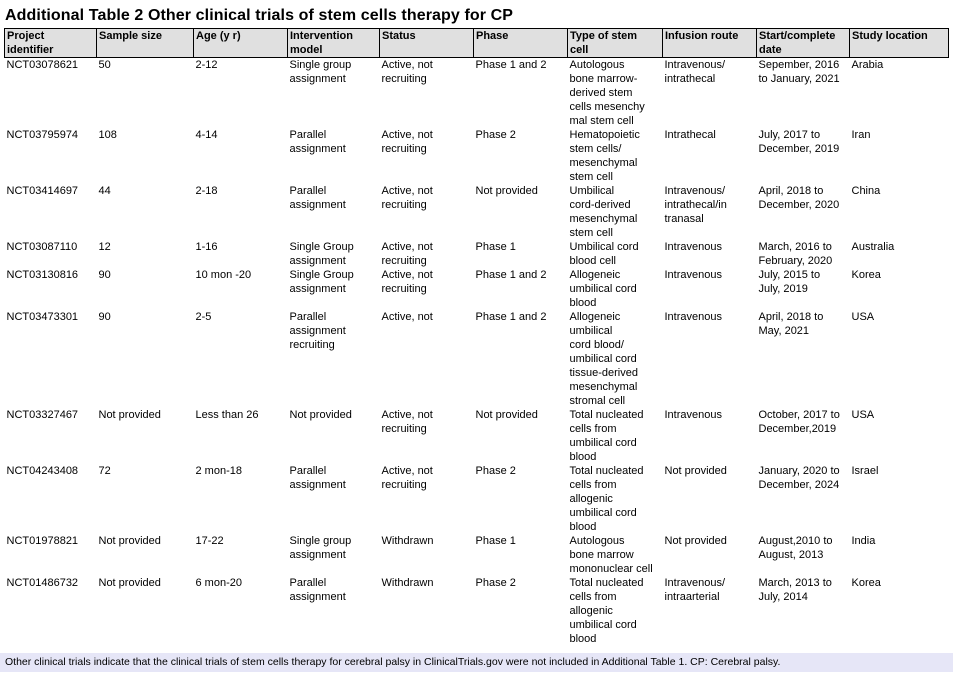 This screenshot has height=693, width=953. What do you see at coordinates (206, 65) in the screenshot?
I see `table-cell: 2-12` at bounding box center [206, 65].